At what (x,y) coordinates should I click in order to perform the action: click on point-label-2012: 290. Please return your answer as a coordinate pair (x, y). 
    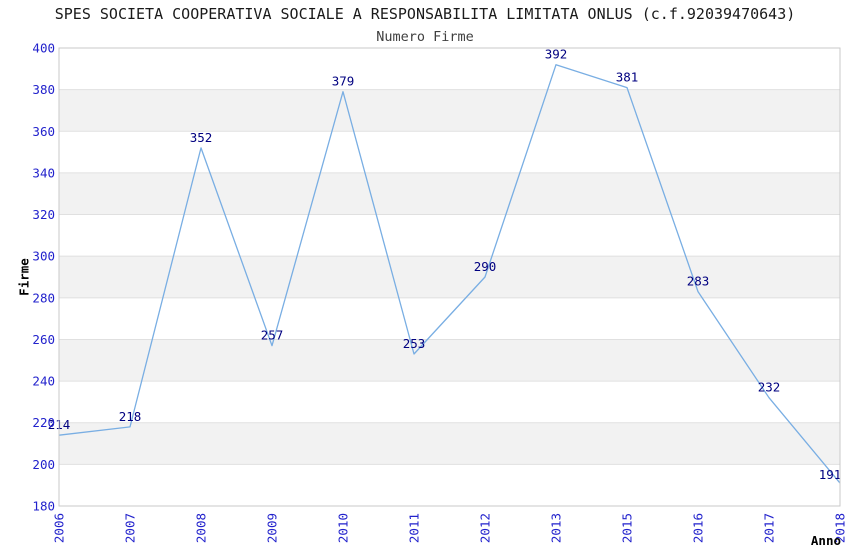
    Looking at the image, I should click on (485, 266).